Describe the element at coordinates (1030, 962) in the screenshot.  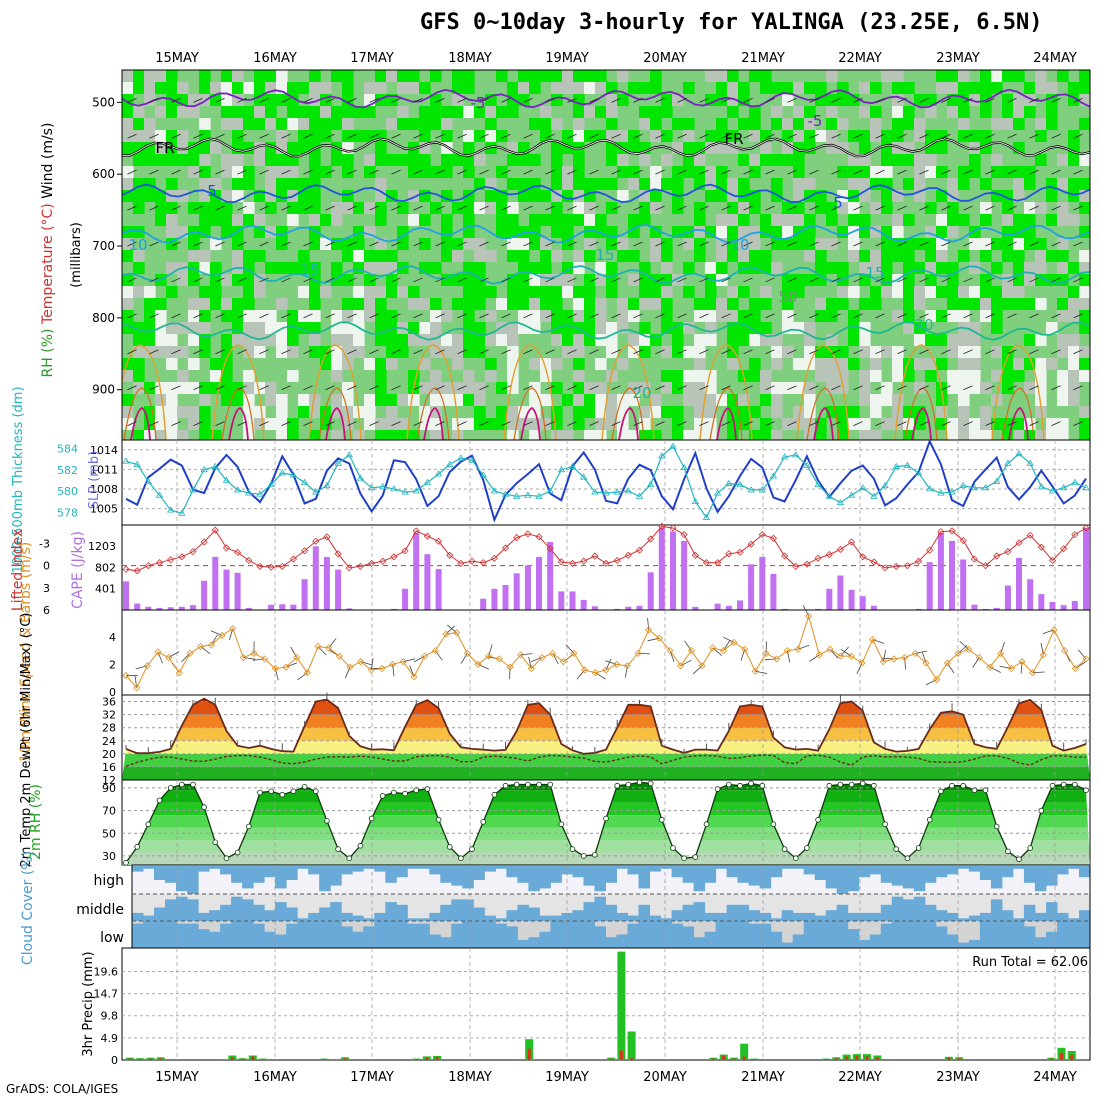
I see `run-total-annotation: Run Total = 62.06` at that location.